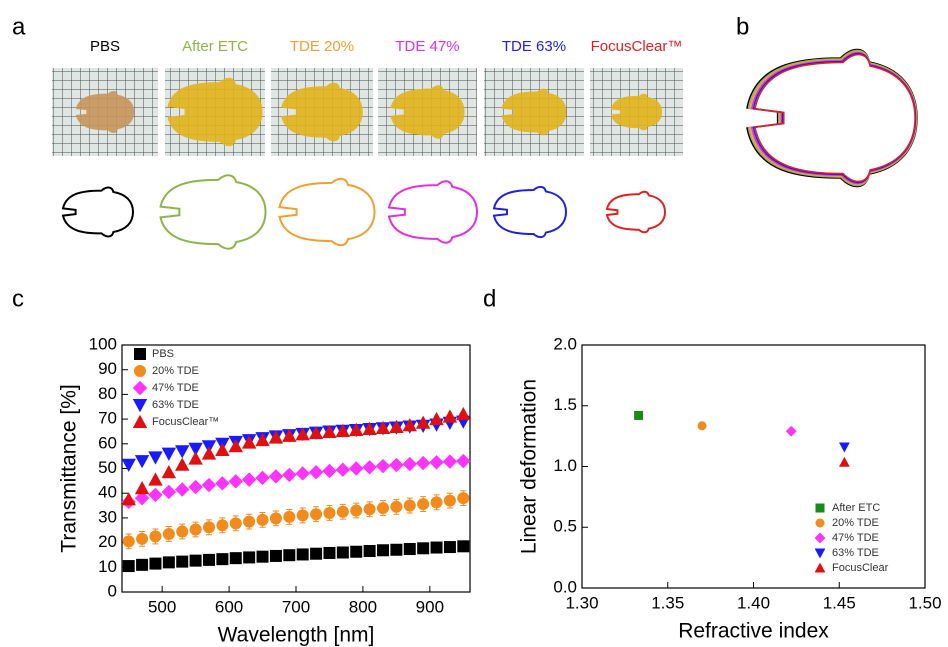 Image resolution: width=948 pixels, height=647 pixels. What do you see at coordinates (835, 118) in the screenshot?
I see `overlay-outline` at bounding box center [835, 118].